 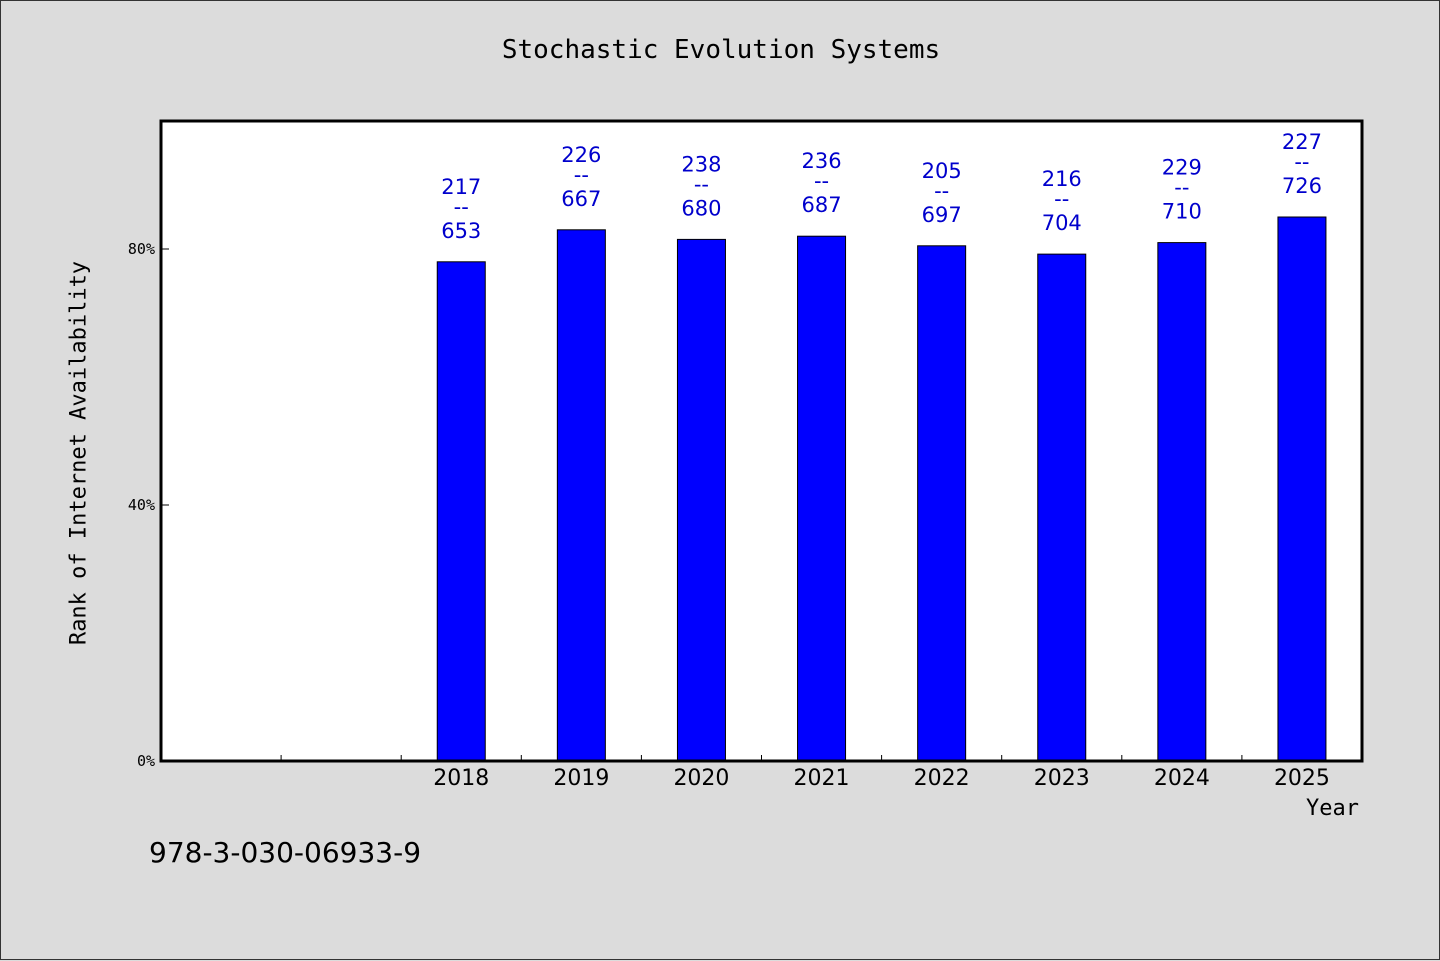 What do you see at coordinates (581, 199) in the screenshot?
I see `bar-label-bottom: 667` at bounding box center [581, 199].